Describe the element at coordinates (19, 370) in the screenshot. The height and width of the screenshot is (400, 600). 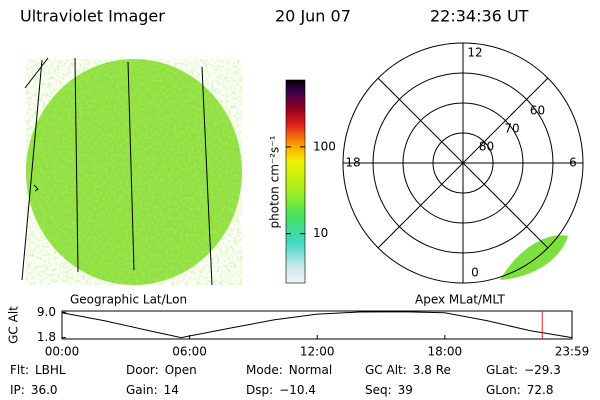
I see `field-label: Flt:` at that location.